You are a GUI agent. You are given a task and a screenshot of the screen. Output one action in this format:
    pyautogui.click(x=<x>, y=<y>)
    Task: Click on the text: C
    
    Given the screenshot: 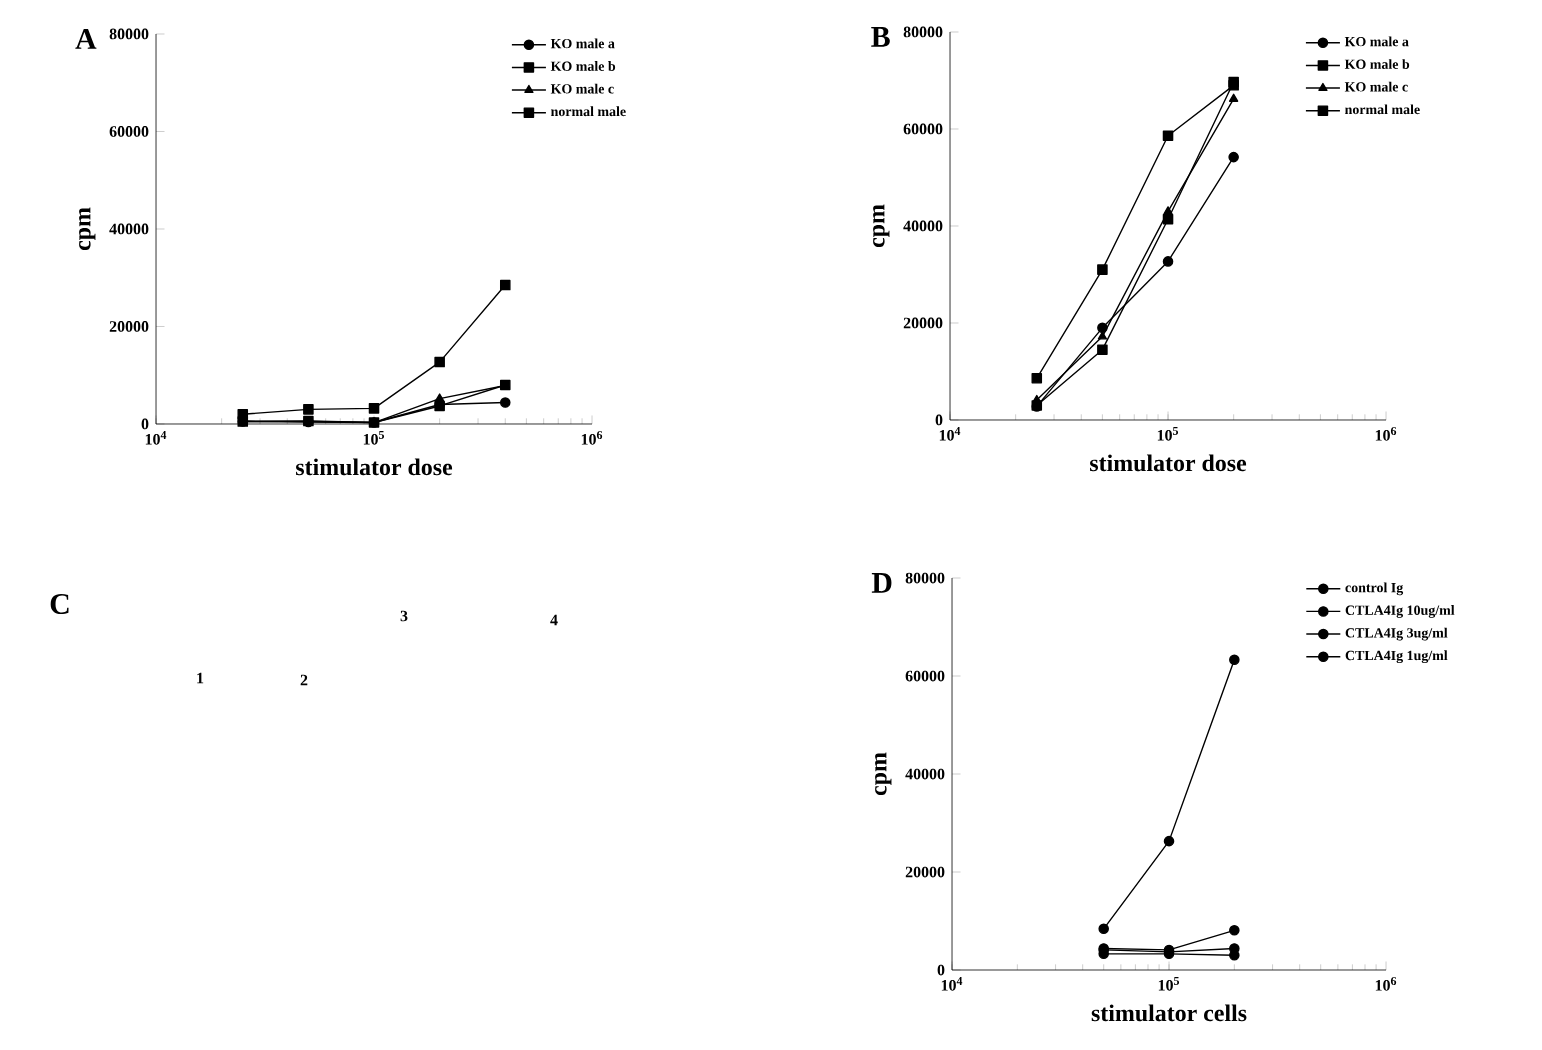 What is the action you would take?
    pyautogui.click(x=59, y=604)
    